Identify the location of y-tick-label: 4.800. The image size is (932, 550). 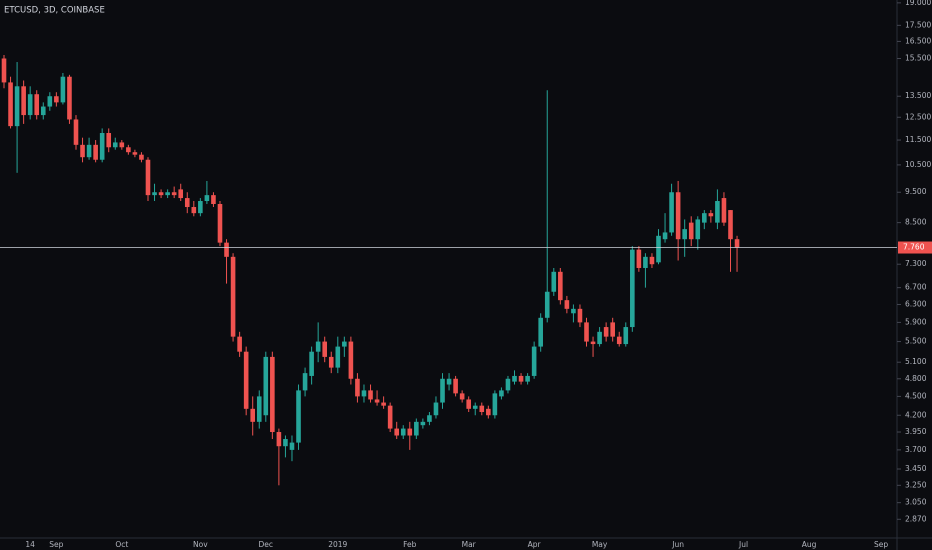
(916, 378).